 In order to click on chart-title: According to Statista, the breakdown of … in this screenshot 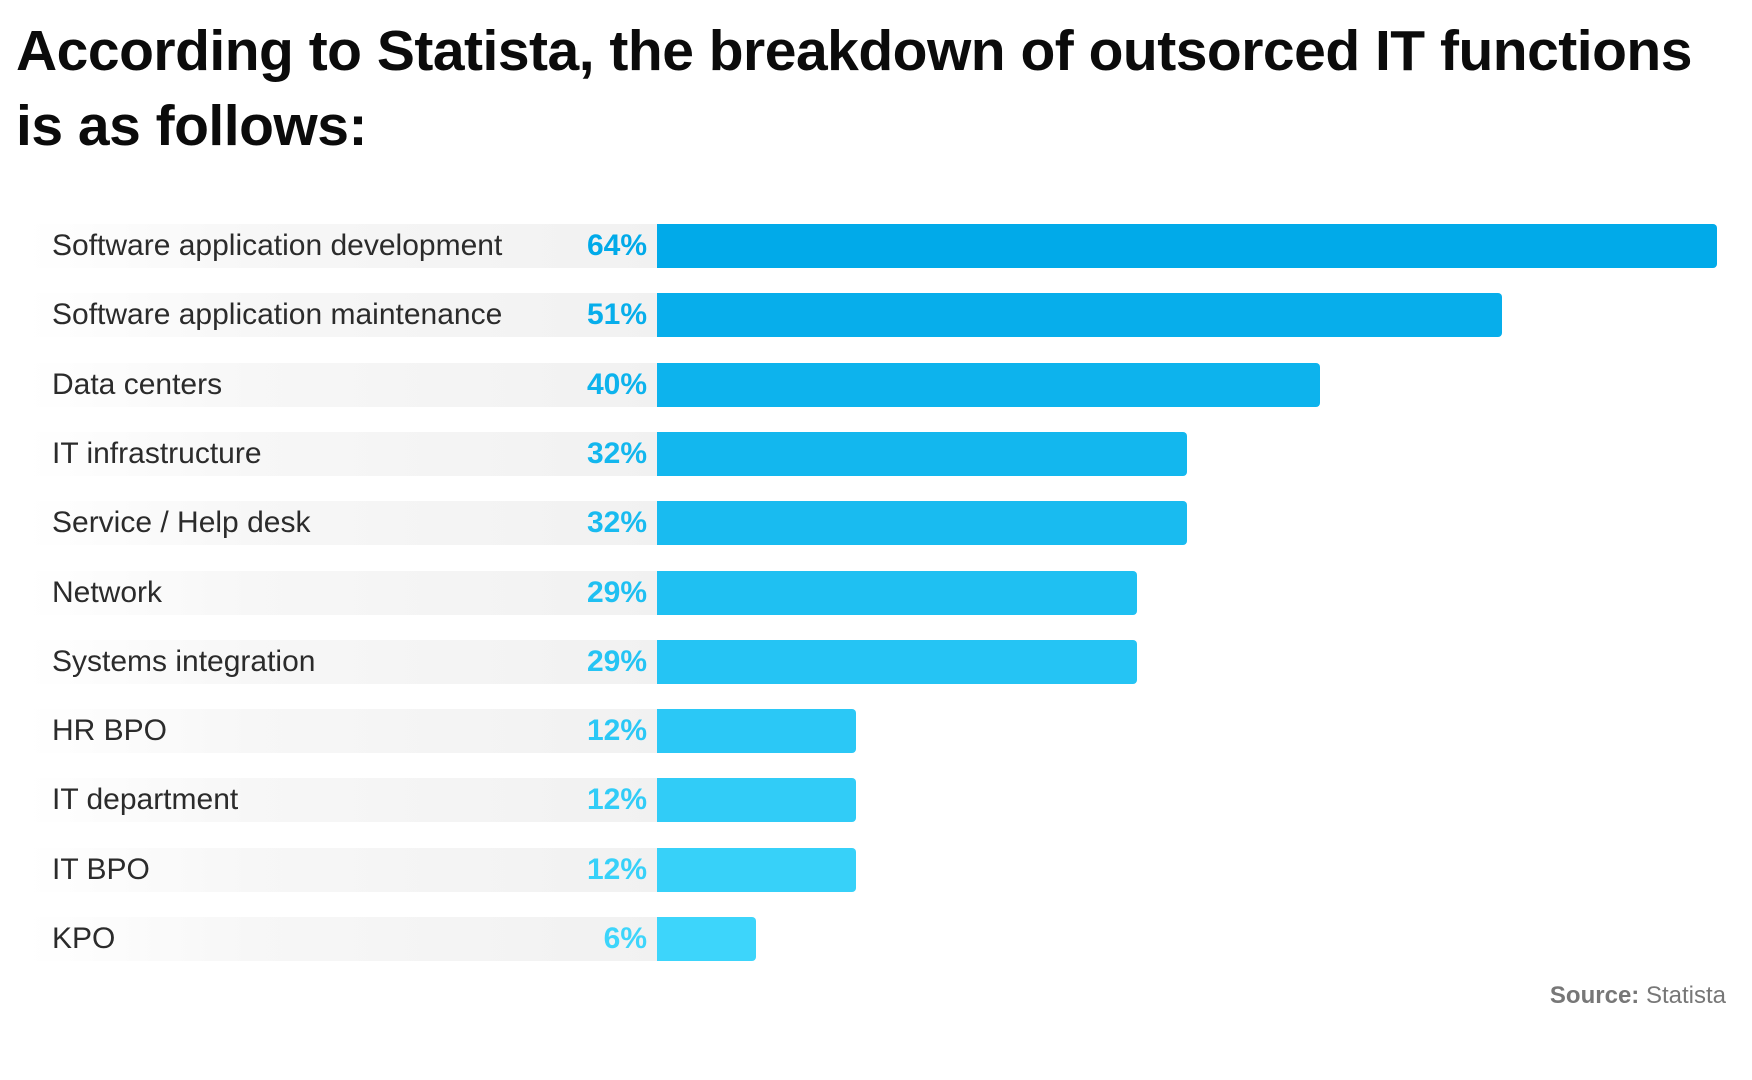, I will do `click(854, 88)`.